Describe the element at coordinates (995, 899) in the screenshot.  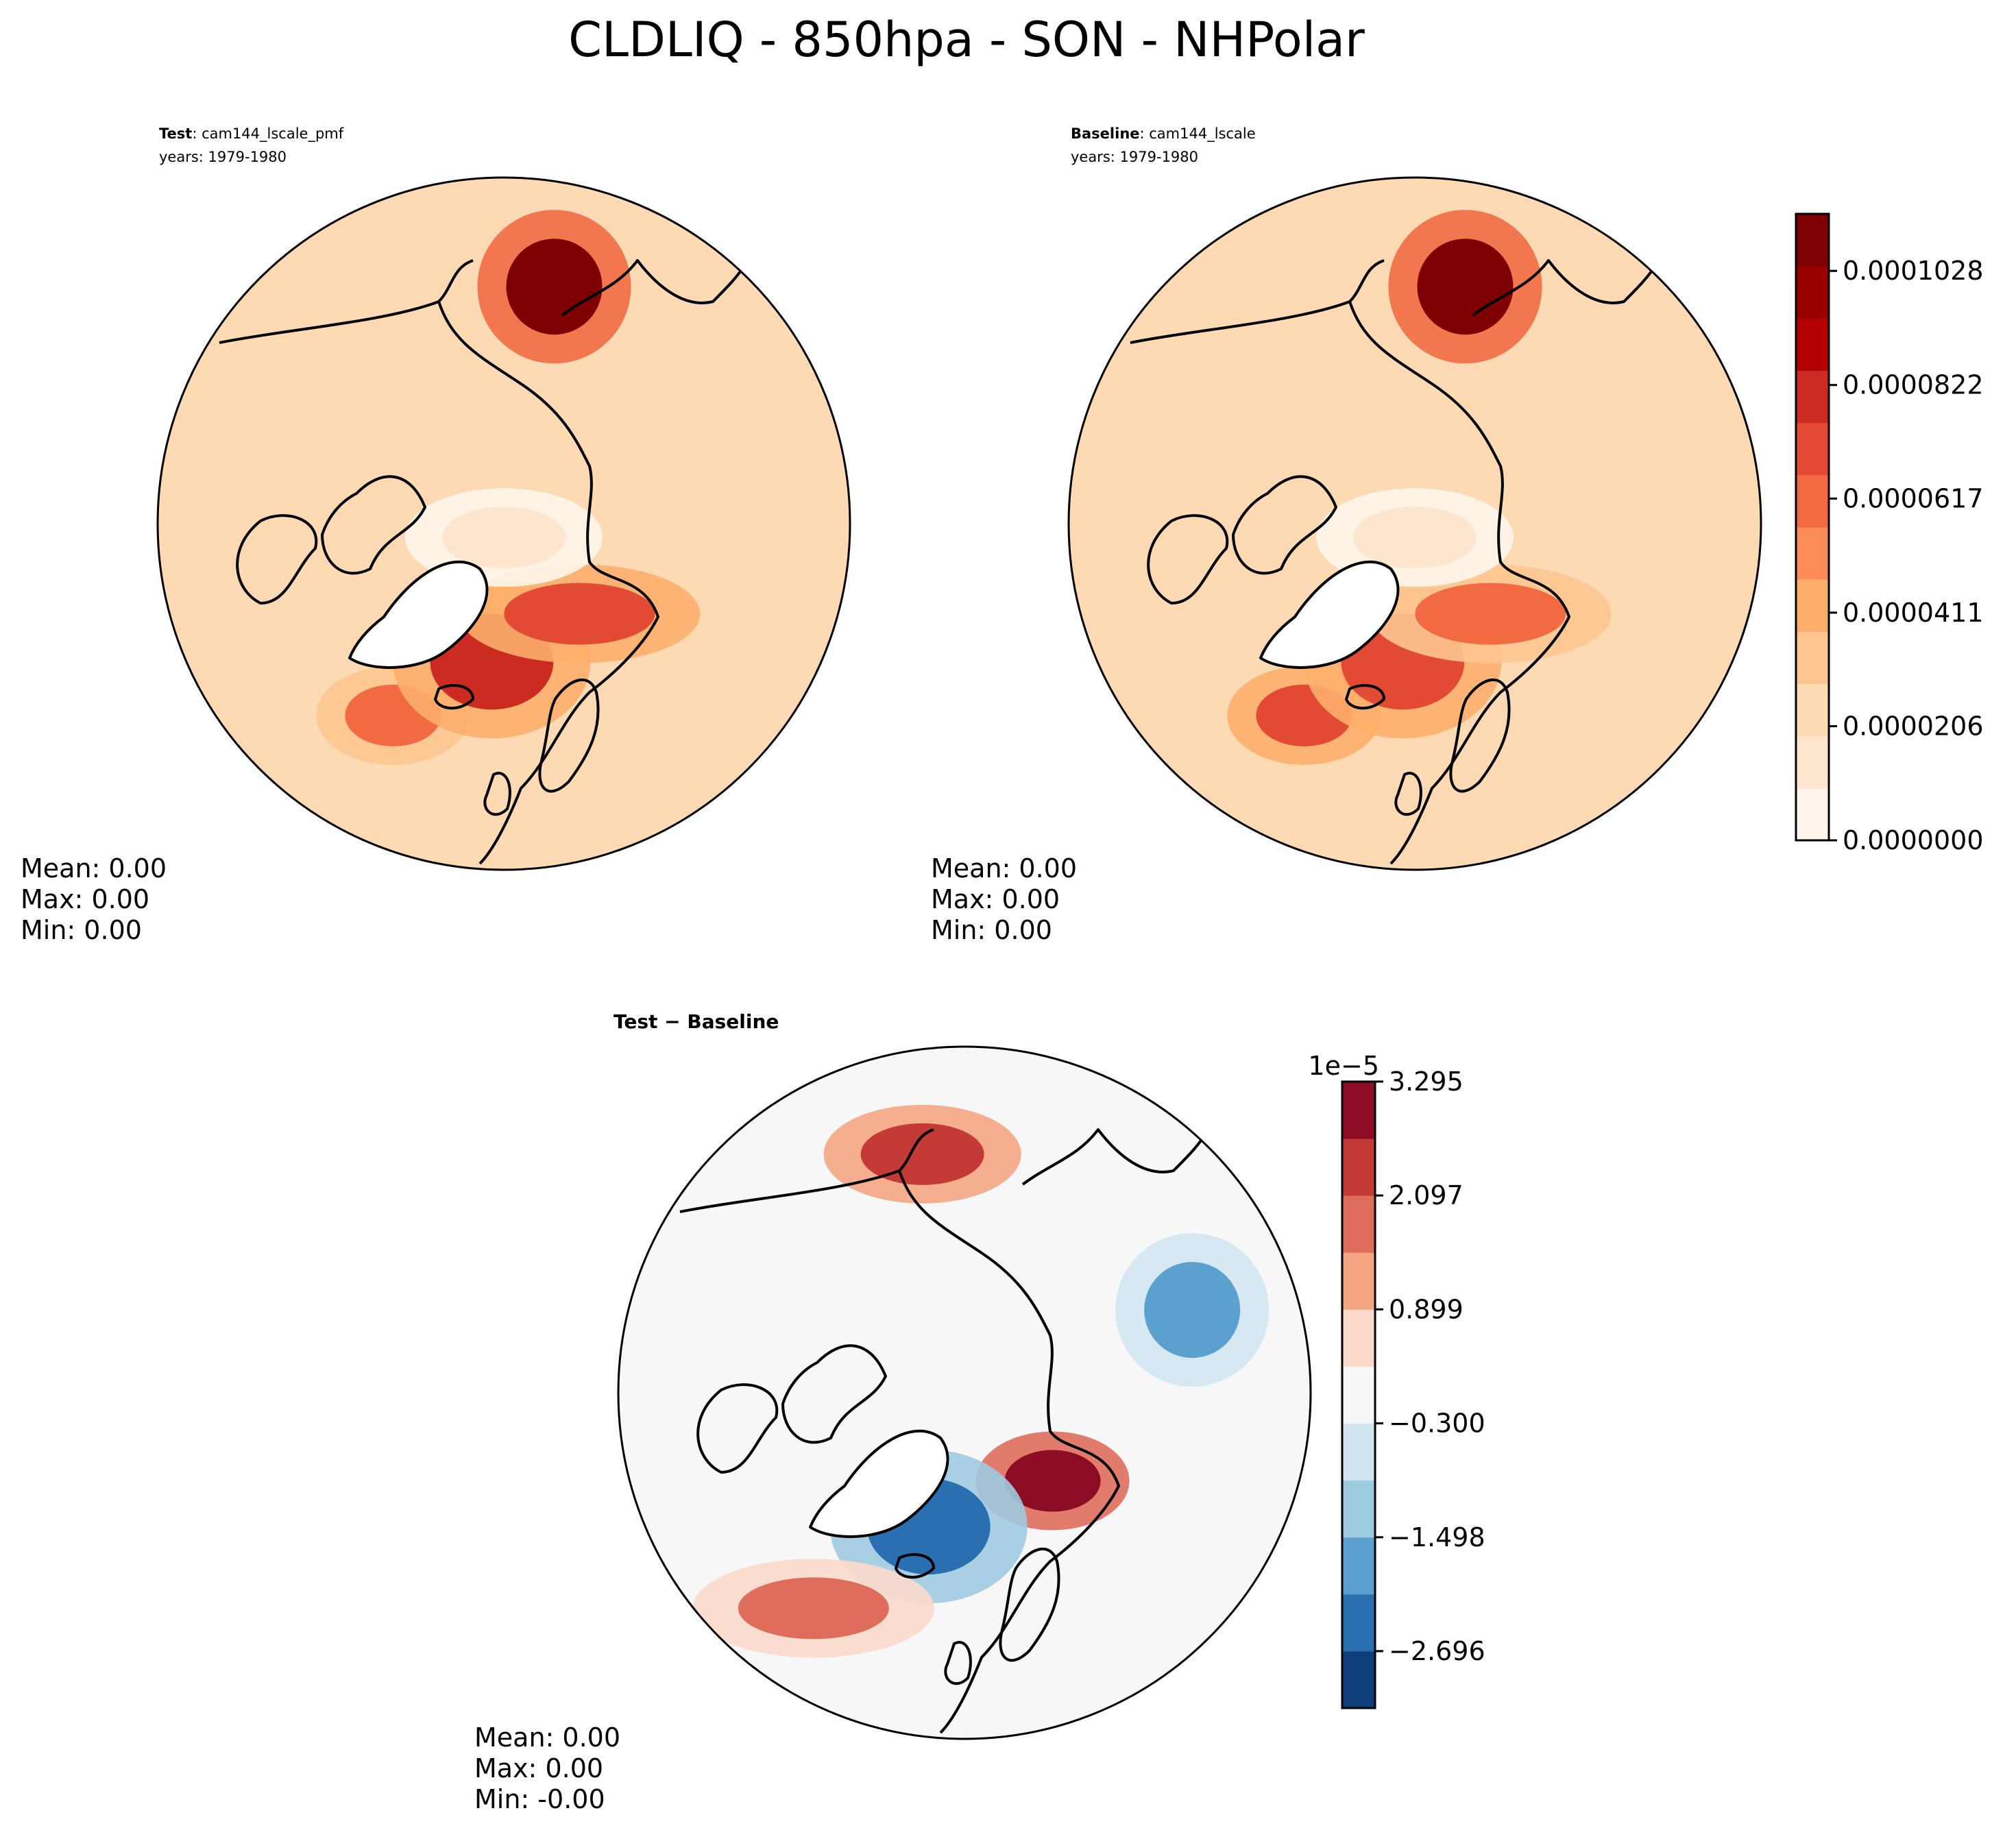
I see `panel-baseline-max: Max: 0.00` at that location.